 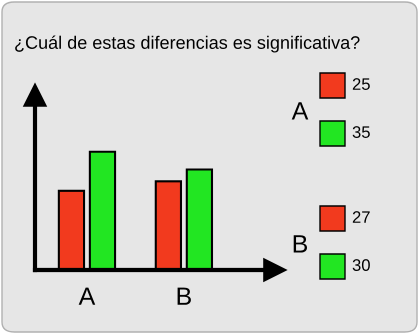 I want to click on data-label: 27, so click(x=361, y=217).